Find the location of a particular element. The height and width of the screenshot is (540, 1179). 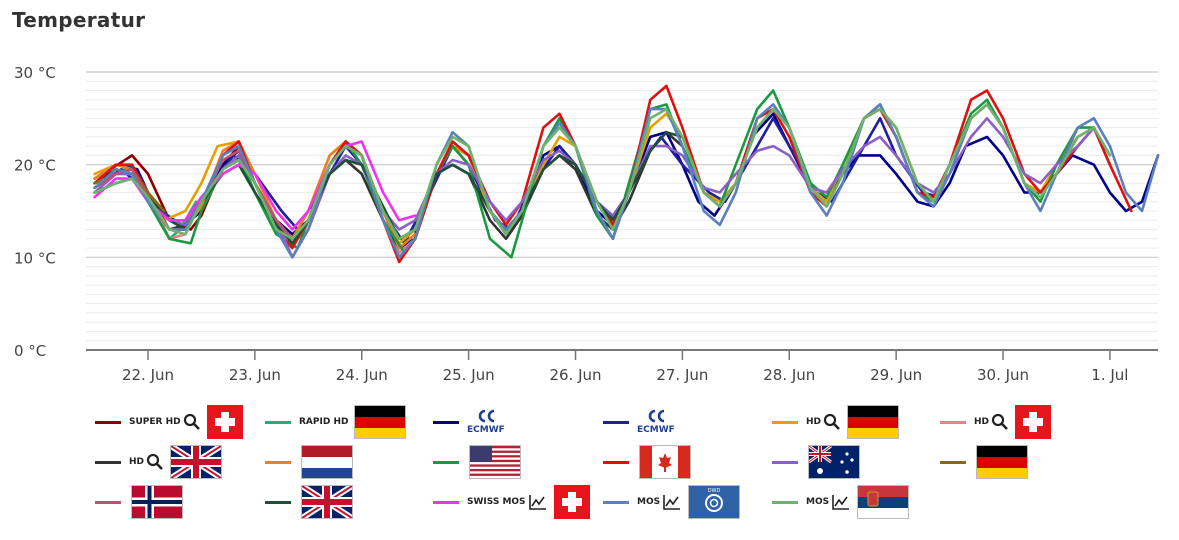

model-logo: RAPID HD is located at coordinates (323, 422).